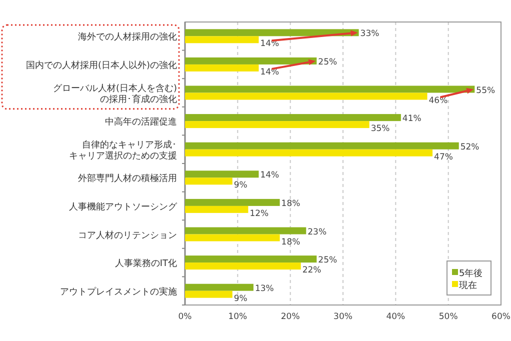 The image size is (511, 341). I want to click on data-label: 12%, so click(259, 213).